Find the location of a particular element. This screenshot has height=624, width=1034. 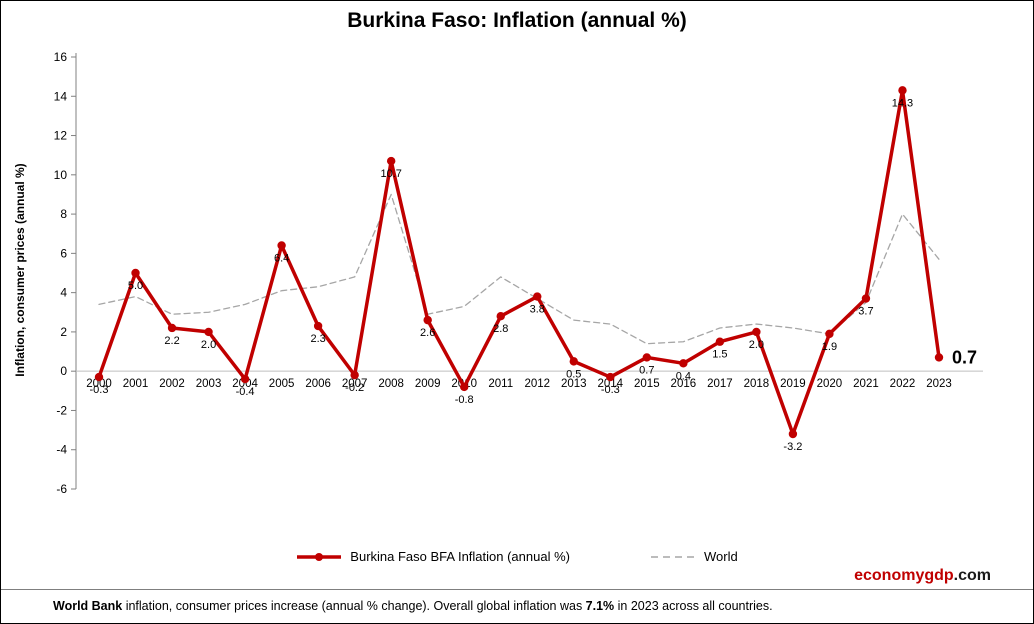

x-tick-label: 2003 is located at coordinates (209, 384).